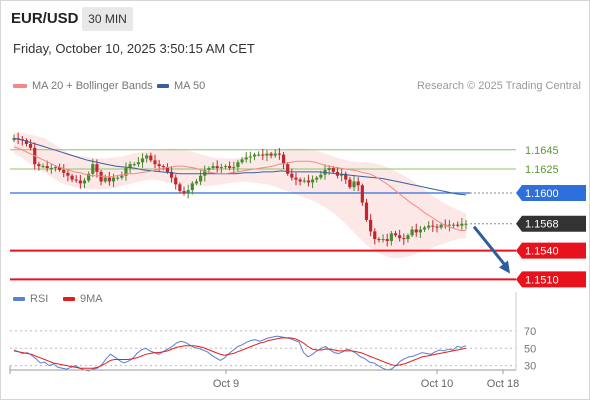  What do you see at coordinates (437, 384) in the screenshot?
I see `x-tick-label: Oct 10` at bounding box center [437, 384].